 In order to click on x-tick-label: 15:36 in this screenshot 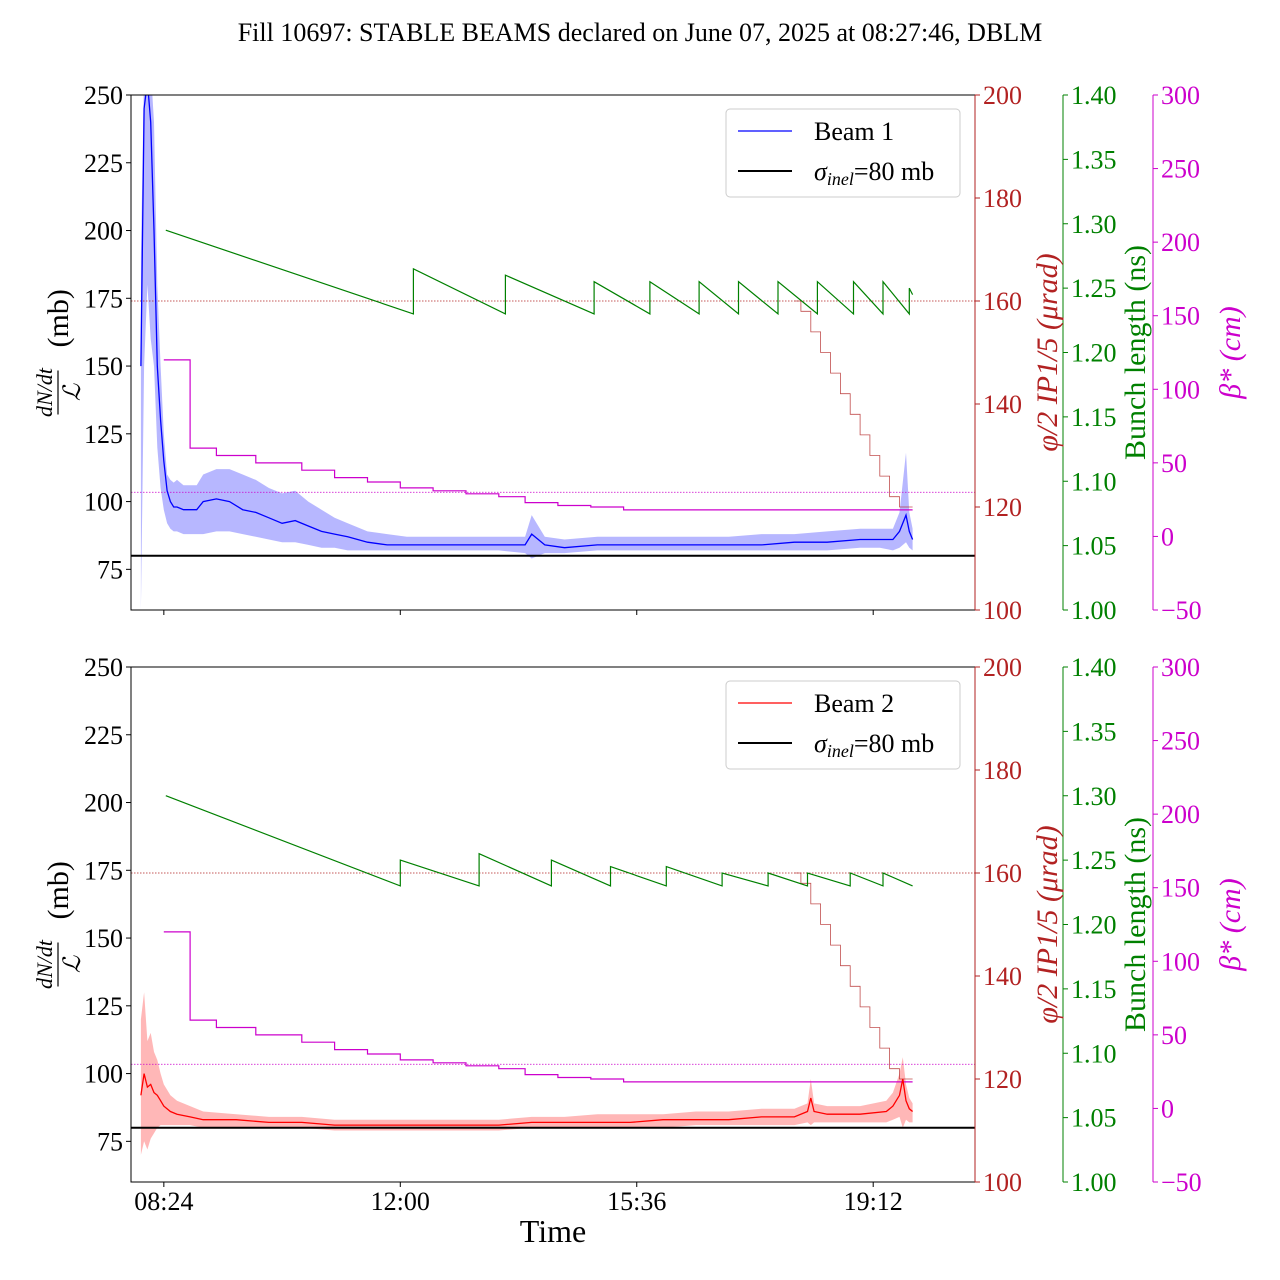, I will do `click(636, 1201)`.